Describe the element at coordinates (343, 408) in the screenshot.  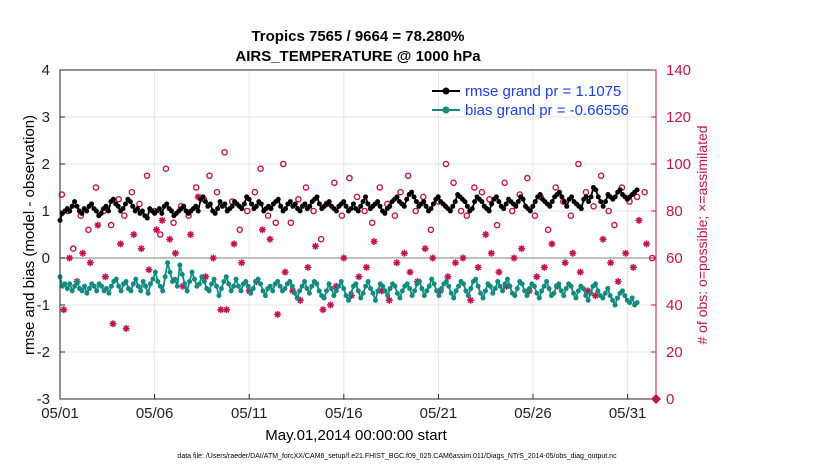
I see `x-axis-ticks: 05/01 05/06 05/11 05/16 05/21 05/26 05/31` at that location.